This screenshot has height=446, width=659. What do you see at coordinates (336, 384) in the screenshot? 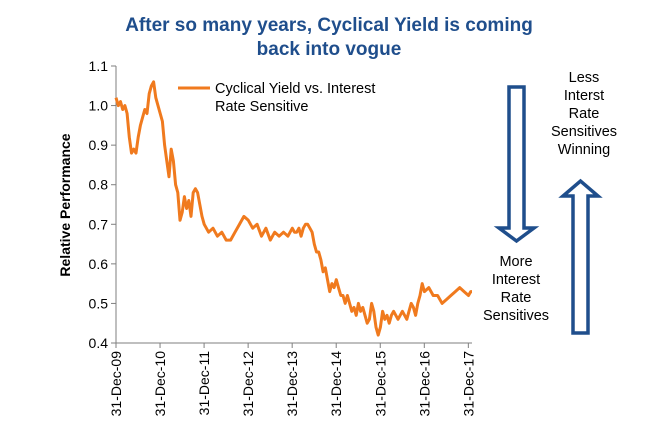
I see `x-tick-label: 31-Dec-14` at bounding box center [336, 384].